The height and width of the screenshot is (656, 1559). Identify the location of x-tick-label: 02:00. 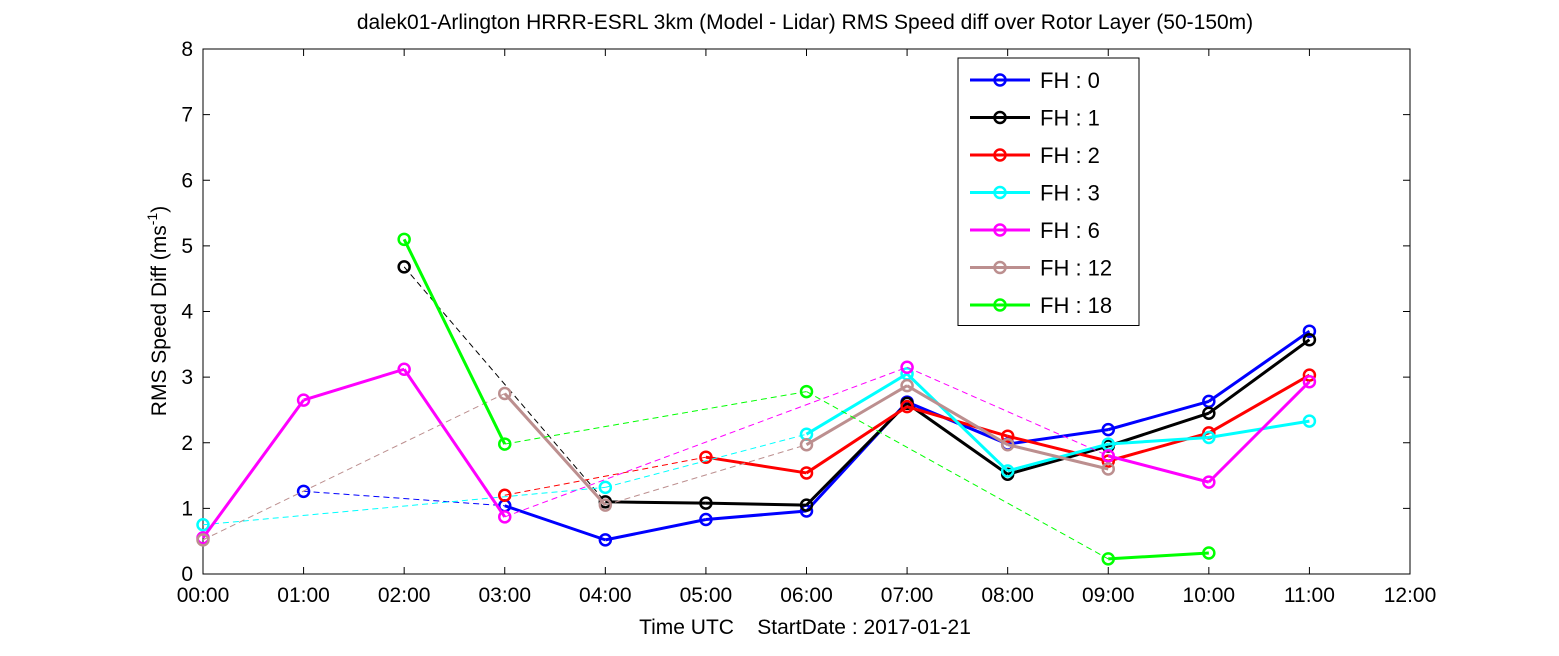
(404, 595).